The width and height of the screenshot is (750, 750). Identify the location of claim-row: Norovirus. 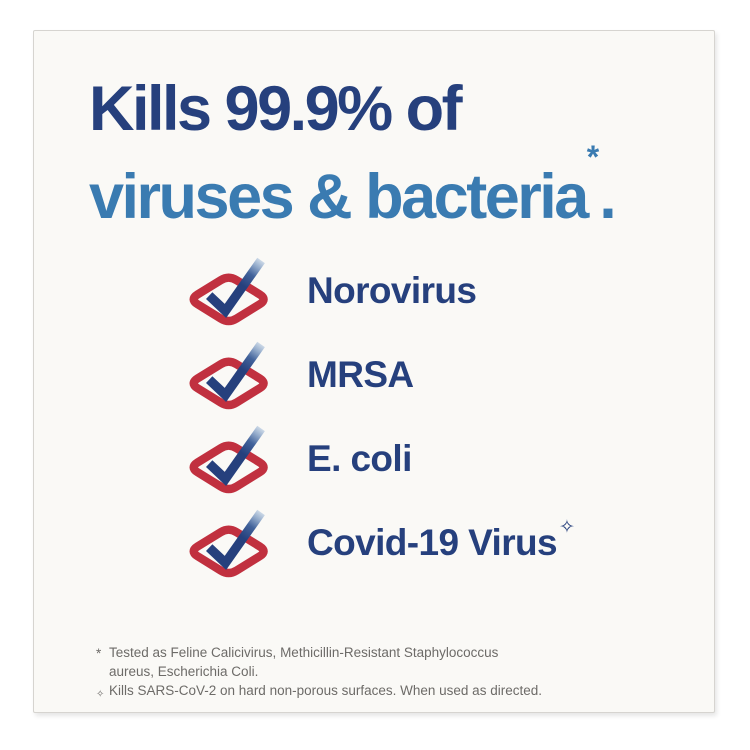
(379, 291).